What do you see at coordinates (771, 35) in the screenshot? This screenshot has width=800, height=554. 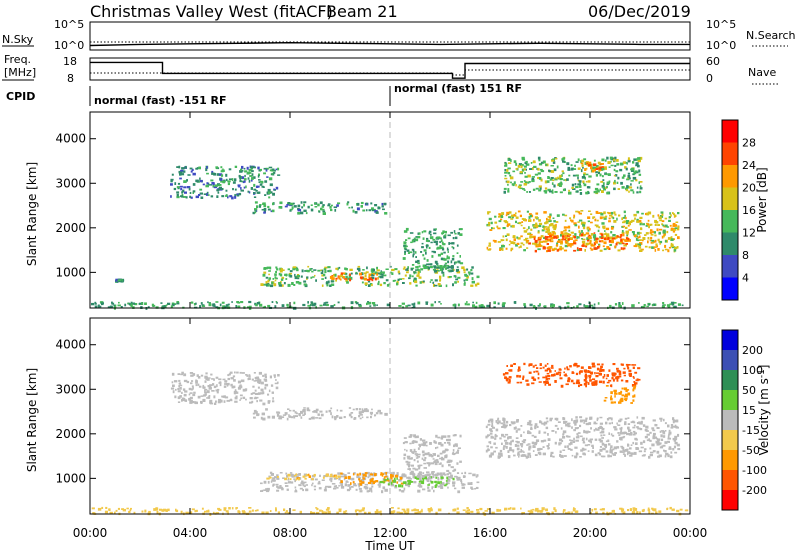 I see `nsearch-label: N.Search` at bounding box center [771, 35].